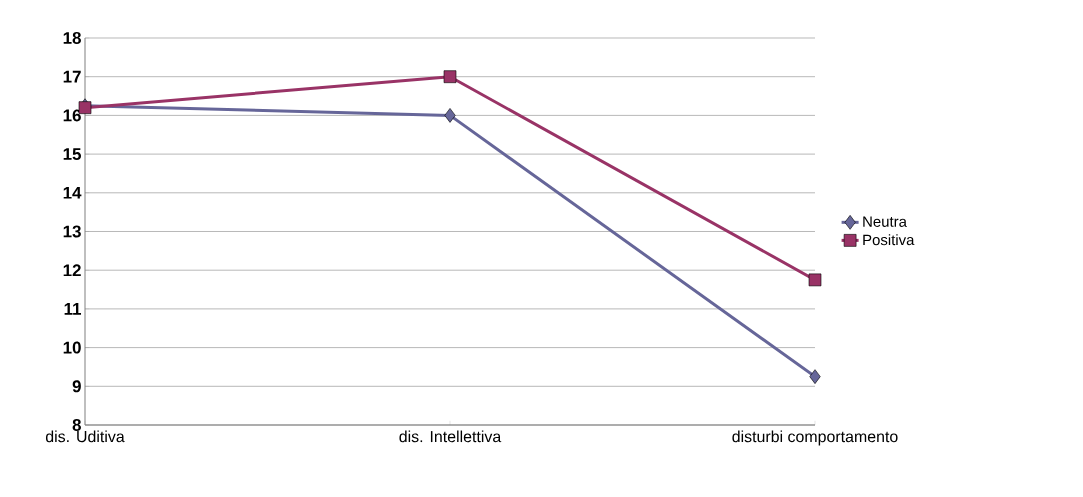  What do you see at coordinates (73, 309) in the screenshot?
I see `y-tick-label: 11` at bounding box center [73, 309].